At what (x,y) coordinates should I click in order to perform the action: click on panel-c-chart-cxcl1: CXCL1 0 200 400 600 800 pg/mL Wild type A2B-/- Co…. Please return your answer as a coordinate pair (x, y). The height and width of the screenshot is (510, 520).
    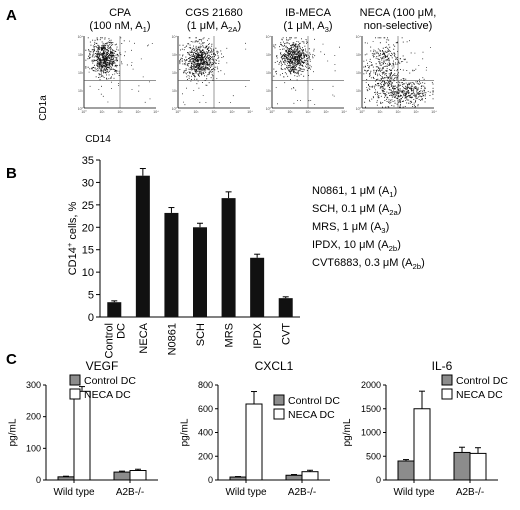
    Looking at the image, I should click on (260, 428).